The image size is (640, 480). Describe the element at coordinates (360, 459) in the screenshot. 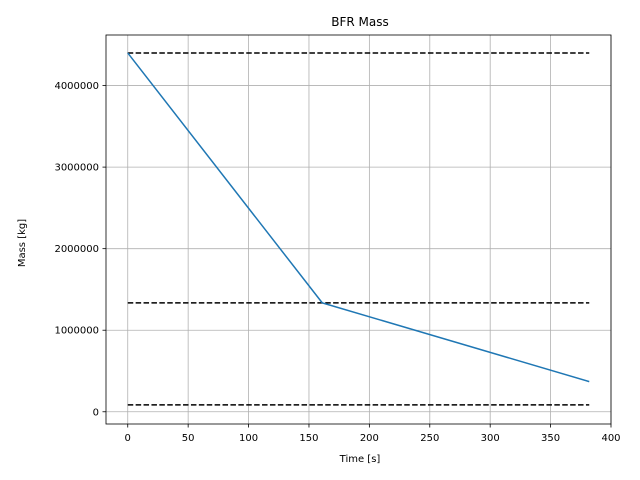

I see `x-axis-label: Time [s]` at that location.